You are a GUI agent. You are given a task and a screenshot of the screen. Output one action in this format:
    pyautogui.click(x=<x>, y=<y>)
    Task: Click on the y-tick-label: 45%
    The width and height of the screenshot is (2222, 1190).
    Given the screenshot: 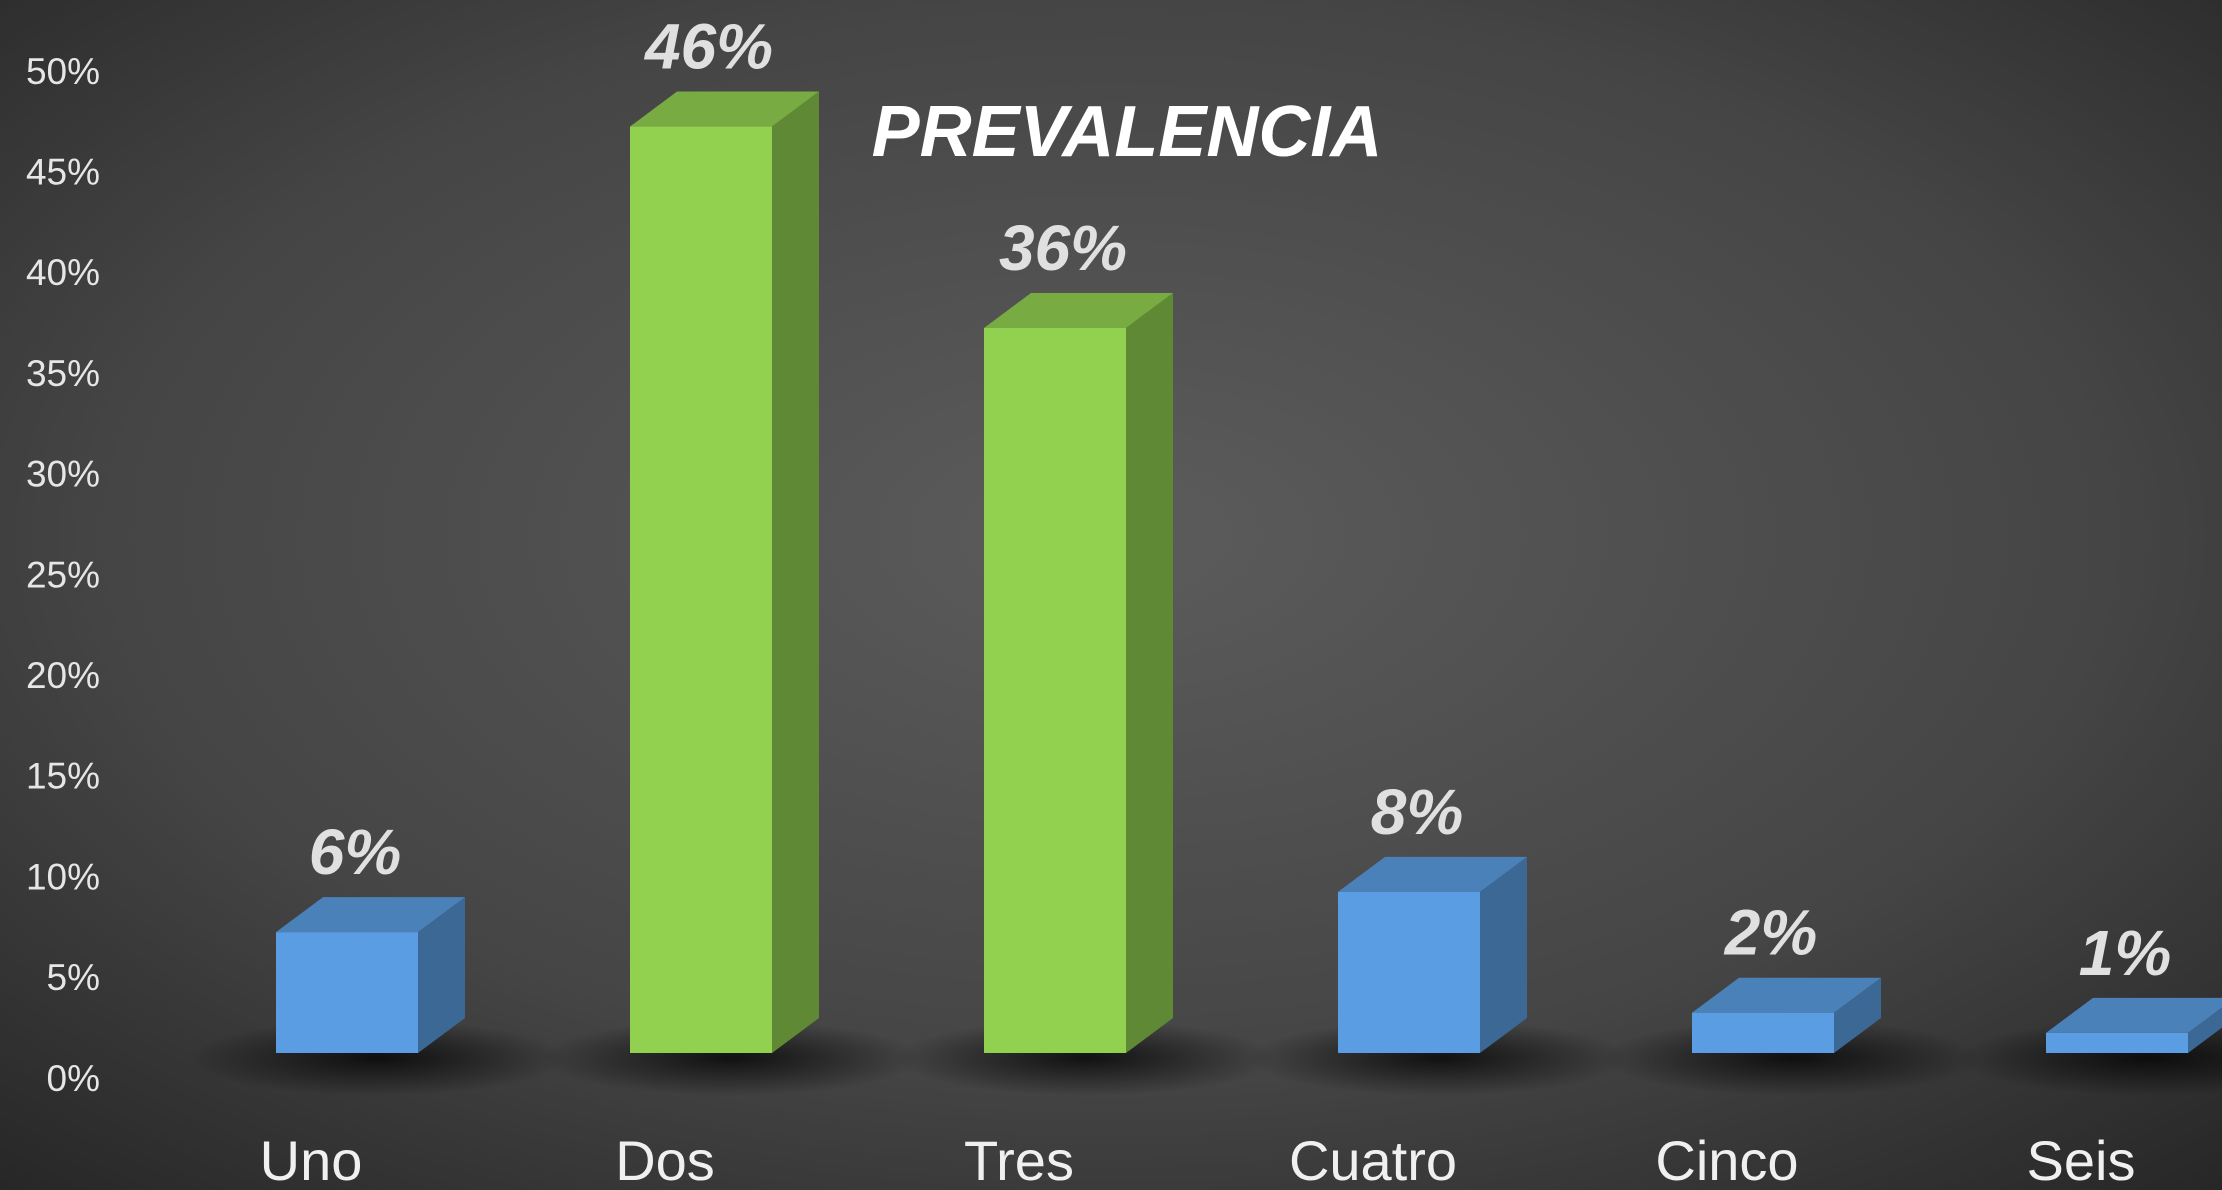 What is the action you would take?
    pyautogui.click(x=63, y=171)
    